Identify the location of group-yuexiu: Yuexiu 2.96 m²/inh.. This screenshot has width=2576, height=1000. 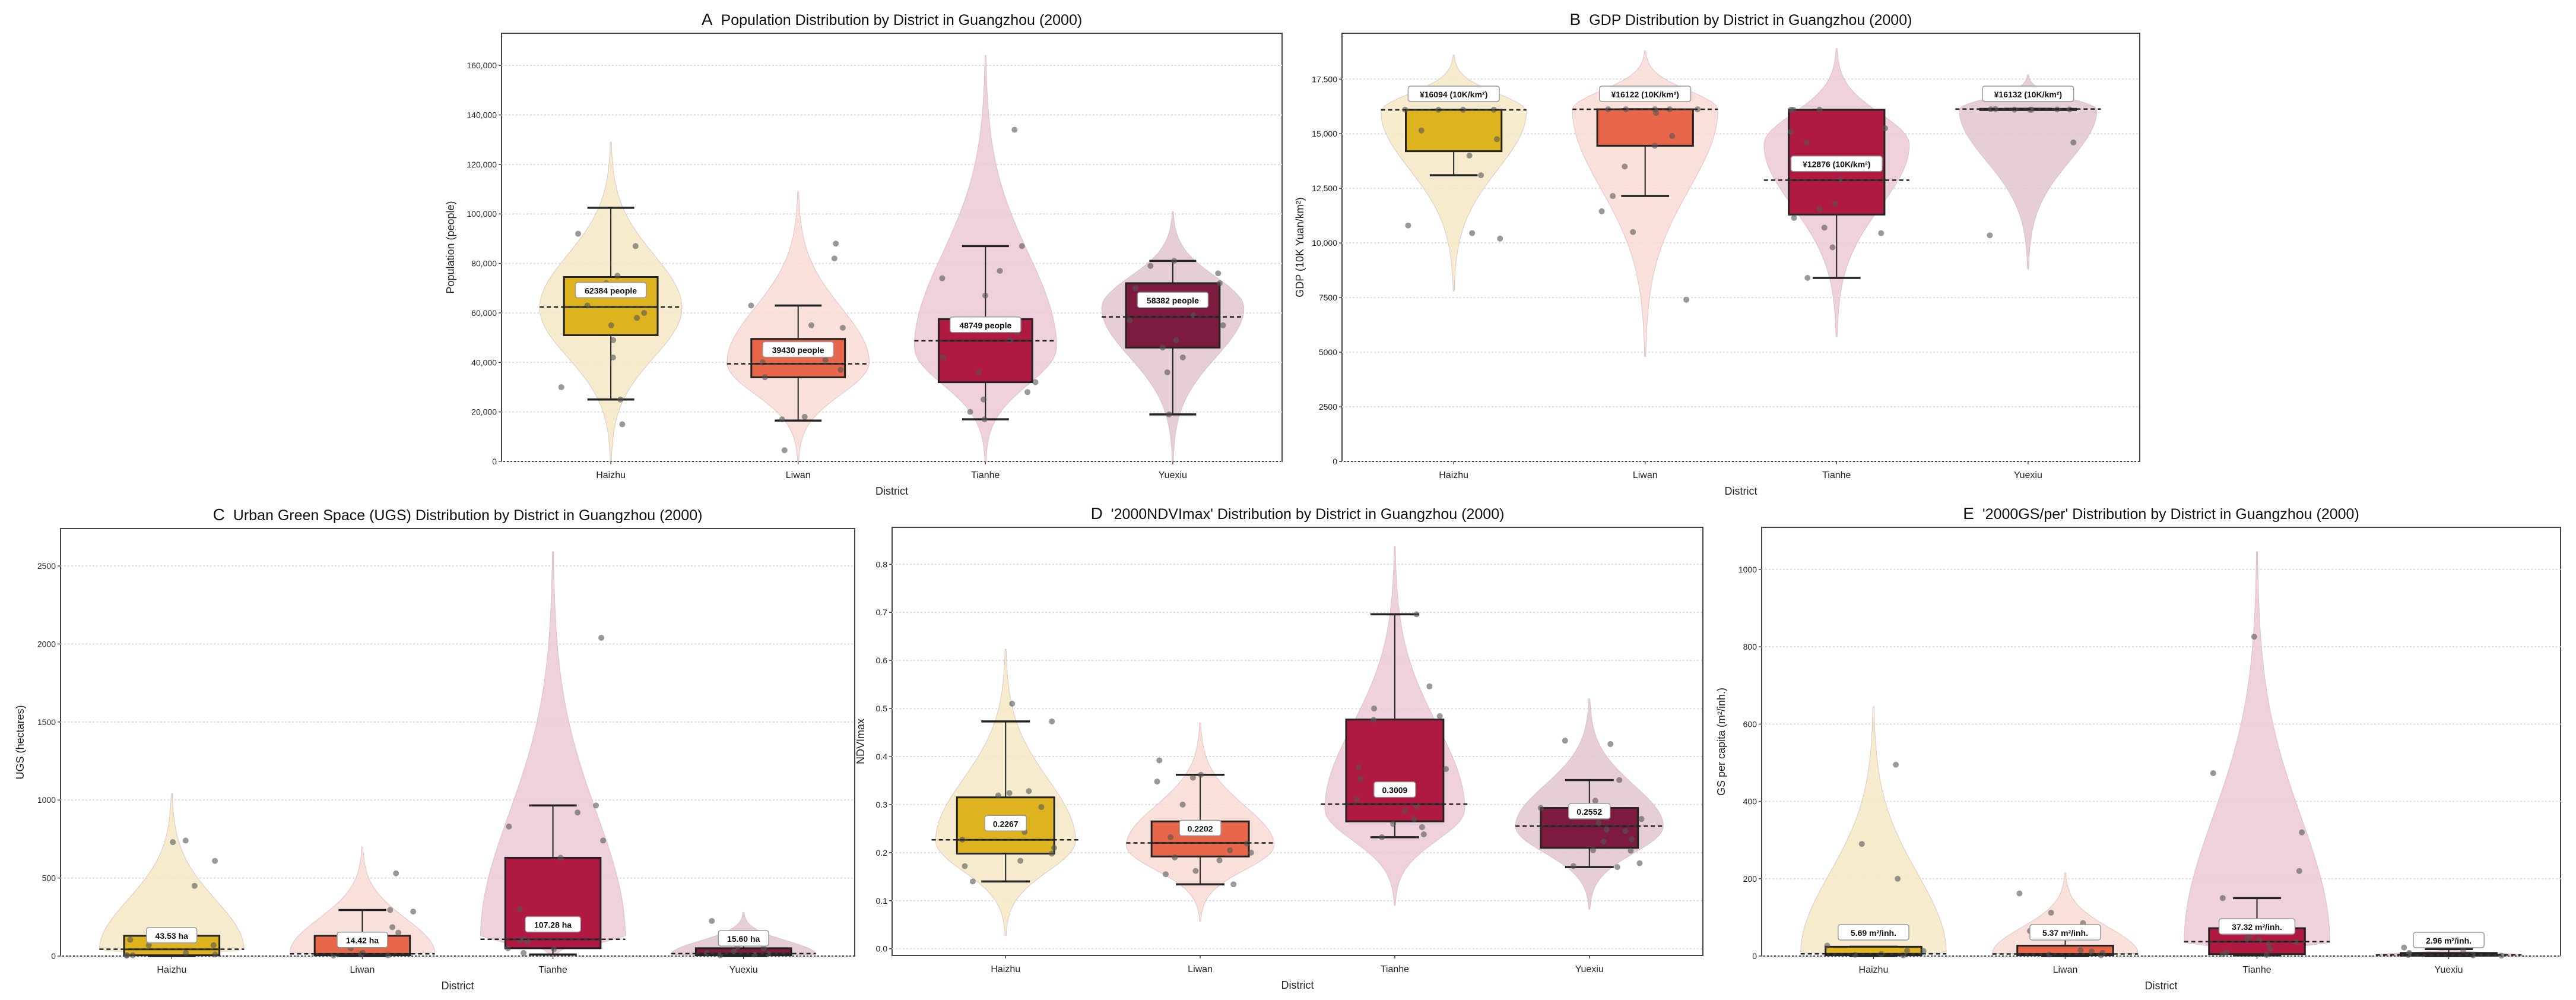
(2449, 953).